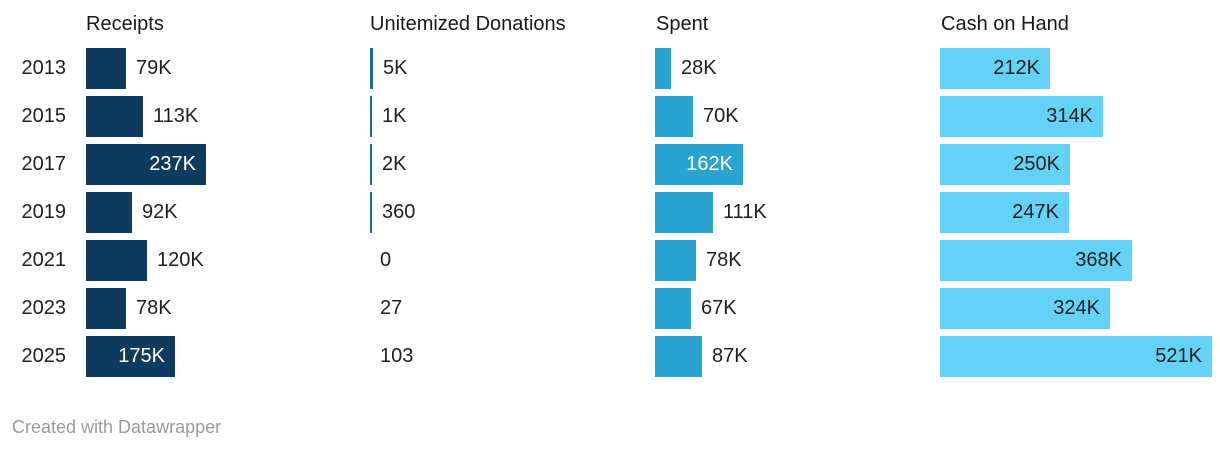 This screenshot has height=452, width=1220. I want to click on value-label-spent: 70K, so click(721, 116).